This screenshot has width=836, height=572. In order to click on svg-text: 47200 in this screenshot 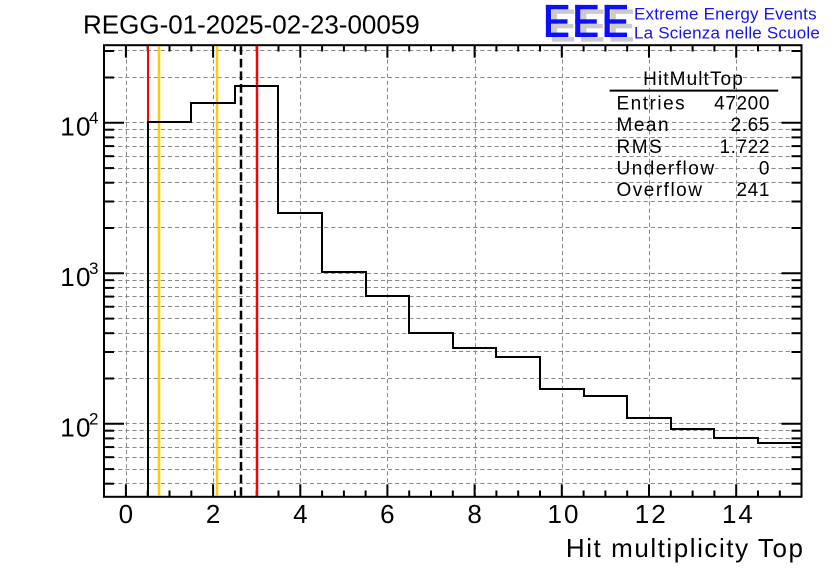, I will do `click(742, 104)`.